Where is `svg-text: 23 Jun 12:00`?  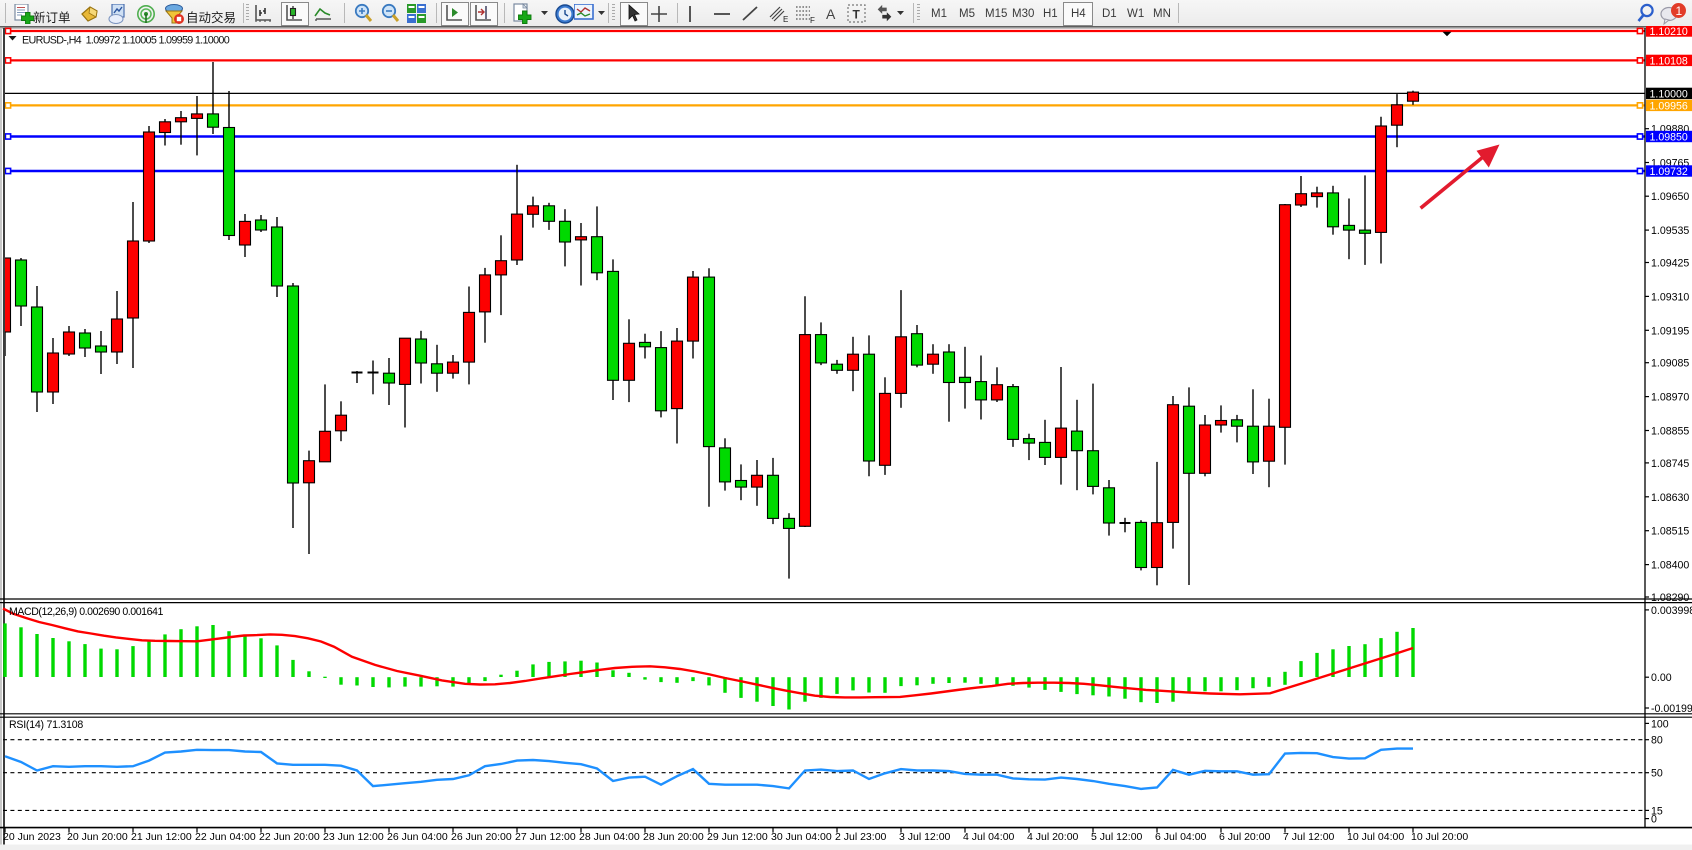
svg-text: 23 Jun 12:00 is located at coordinates (353, 837).